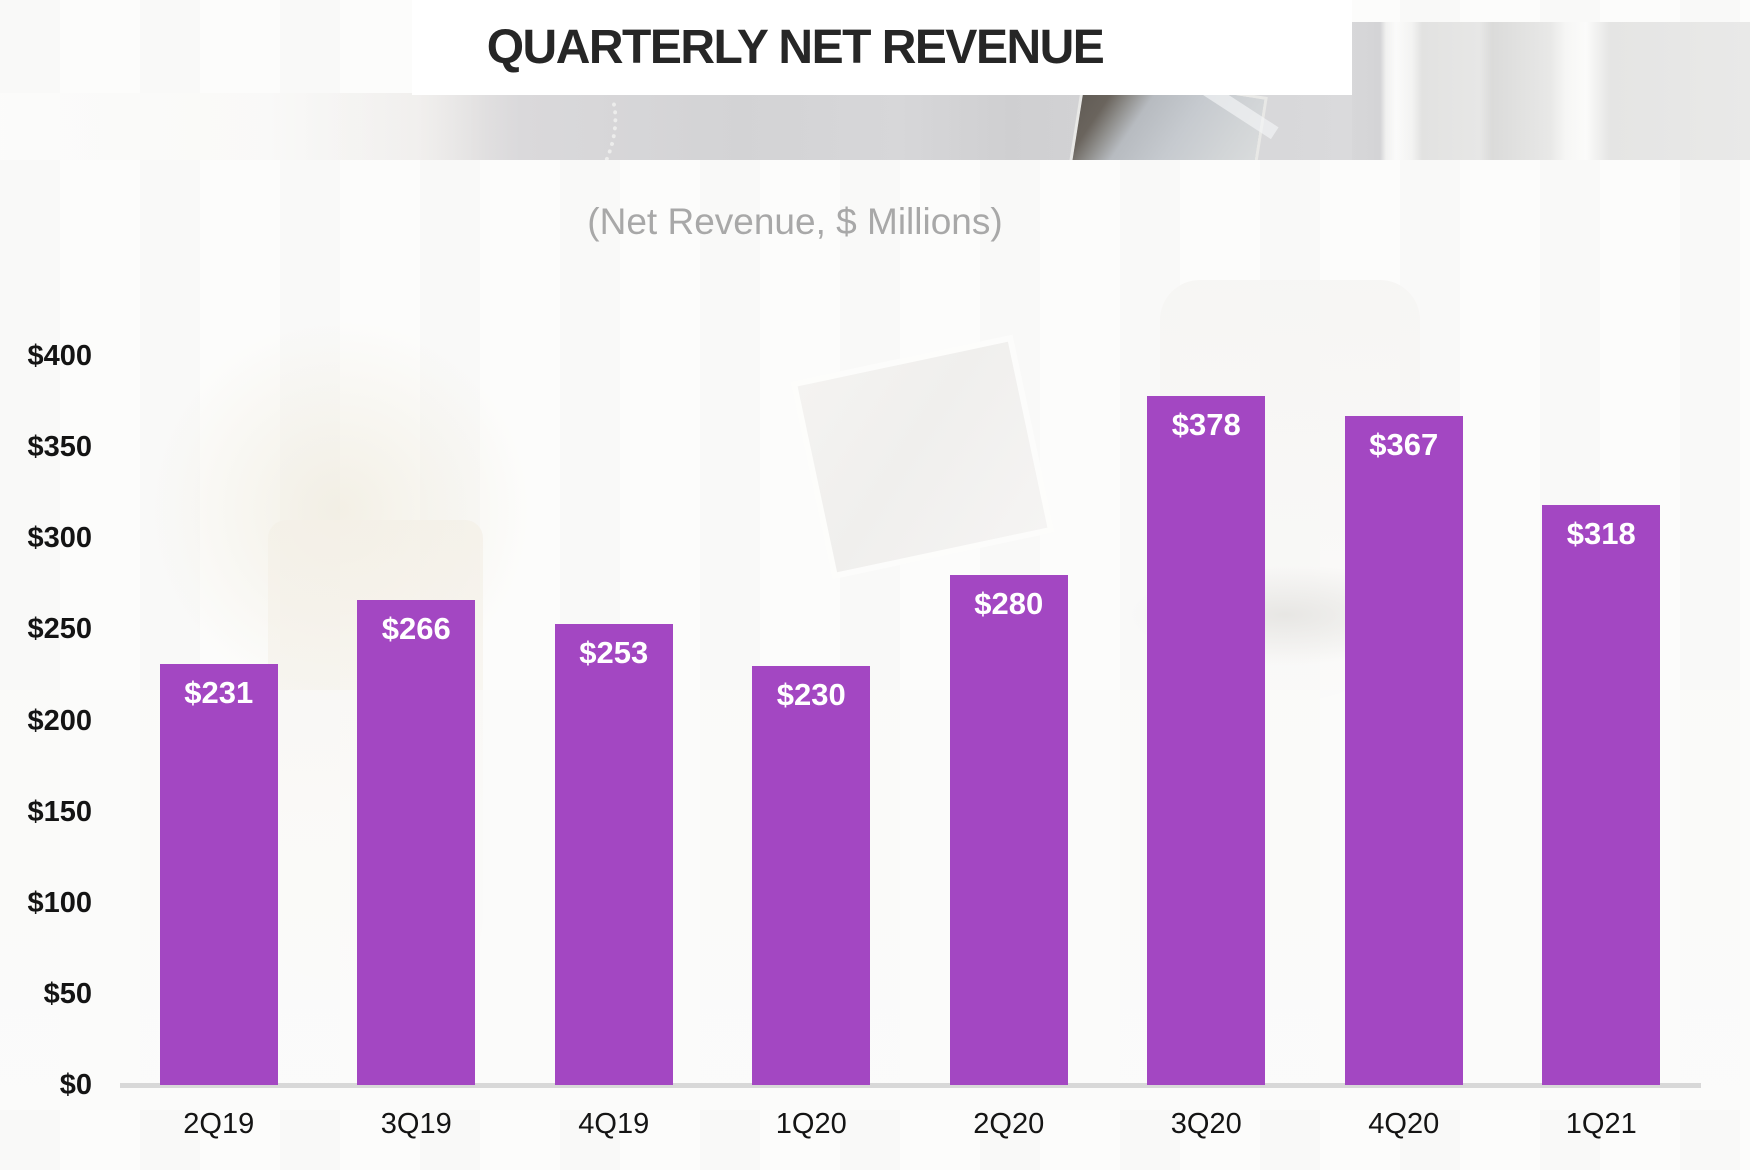  What do you see at coordinates (1009, 603) in the screenshot?
I see `bar-value-label: $280` at bounding box center [1009, 603].